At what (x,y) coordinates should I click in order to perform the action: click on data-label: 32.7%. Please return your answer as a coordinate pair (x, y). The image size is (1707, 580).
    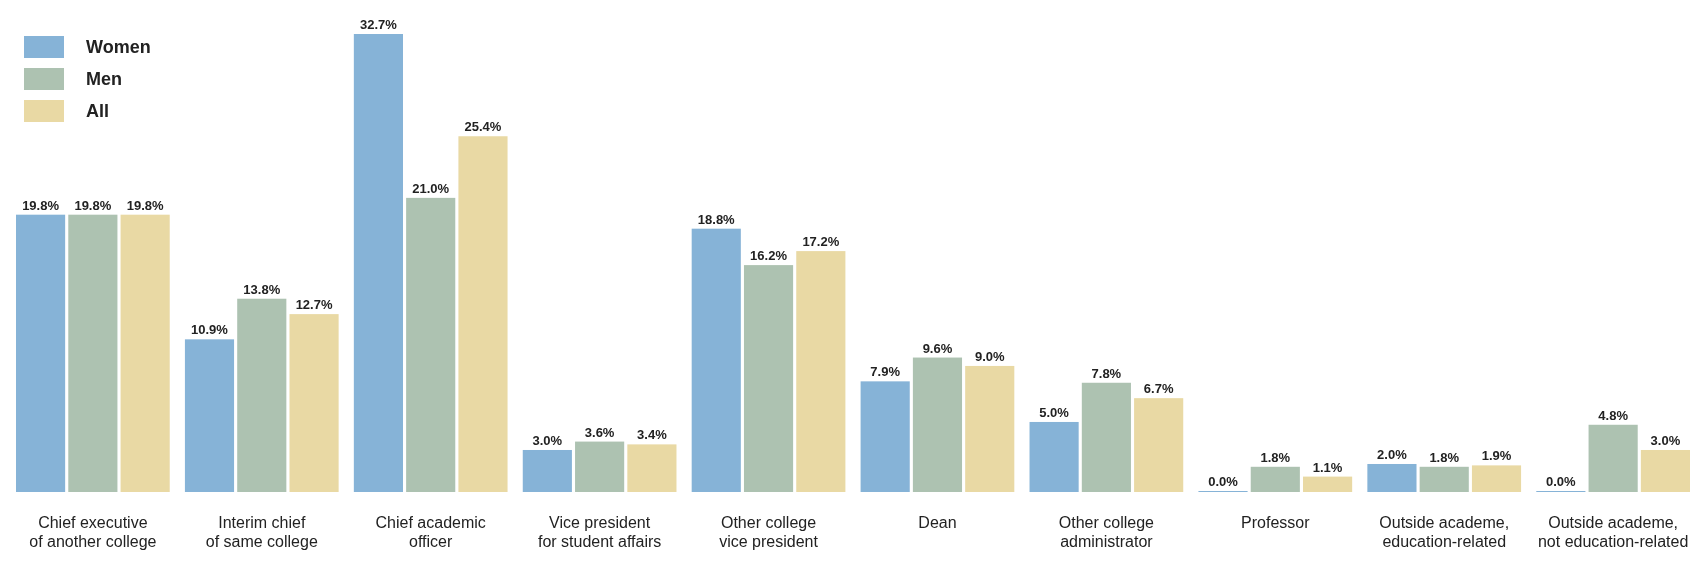
    Looking at the image, I should click on (378, 24).